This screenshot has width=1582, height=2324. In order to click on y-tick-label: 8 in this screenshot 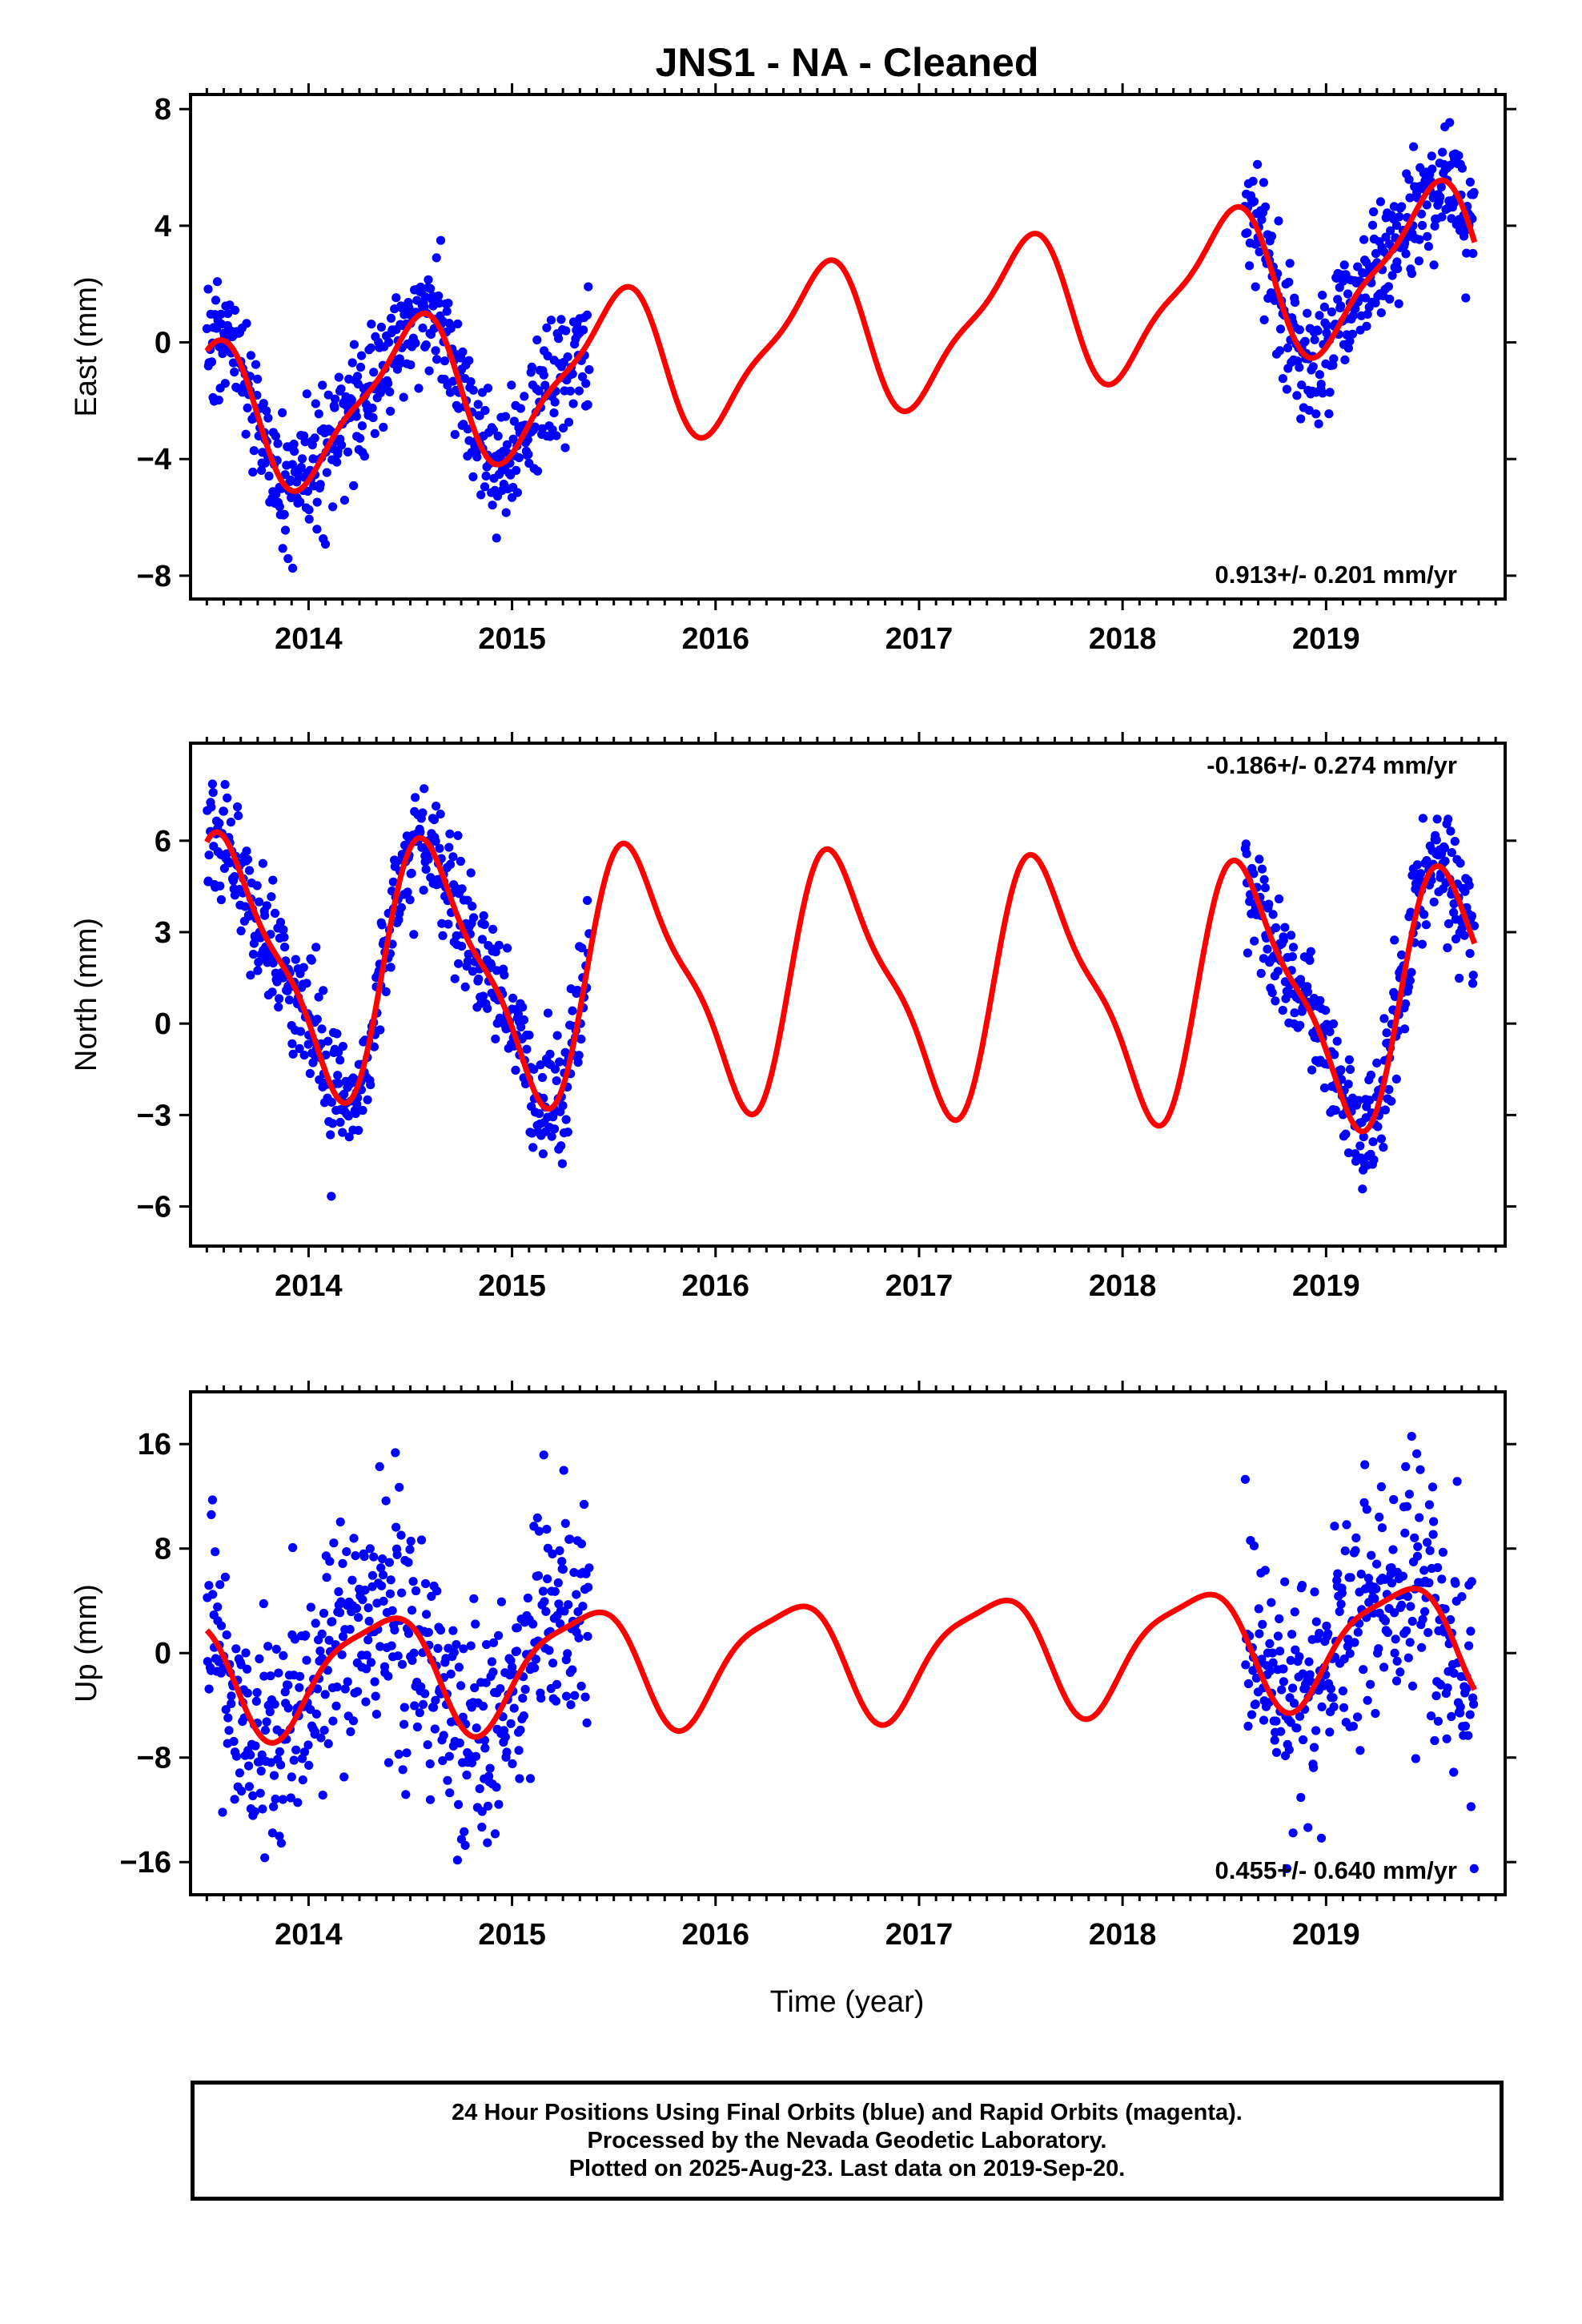, I will do `click(163, 110)`.